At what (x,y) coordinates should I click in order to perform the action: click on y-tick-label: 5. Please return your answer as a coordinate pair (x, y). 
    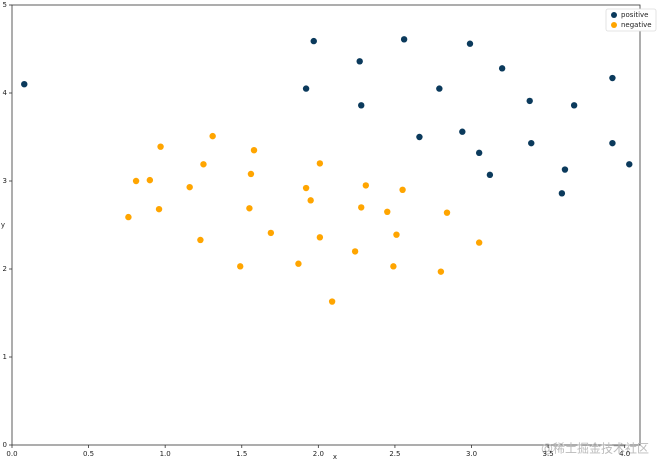
    Looking at the image, I should click on (5, 5).